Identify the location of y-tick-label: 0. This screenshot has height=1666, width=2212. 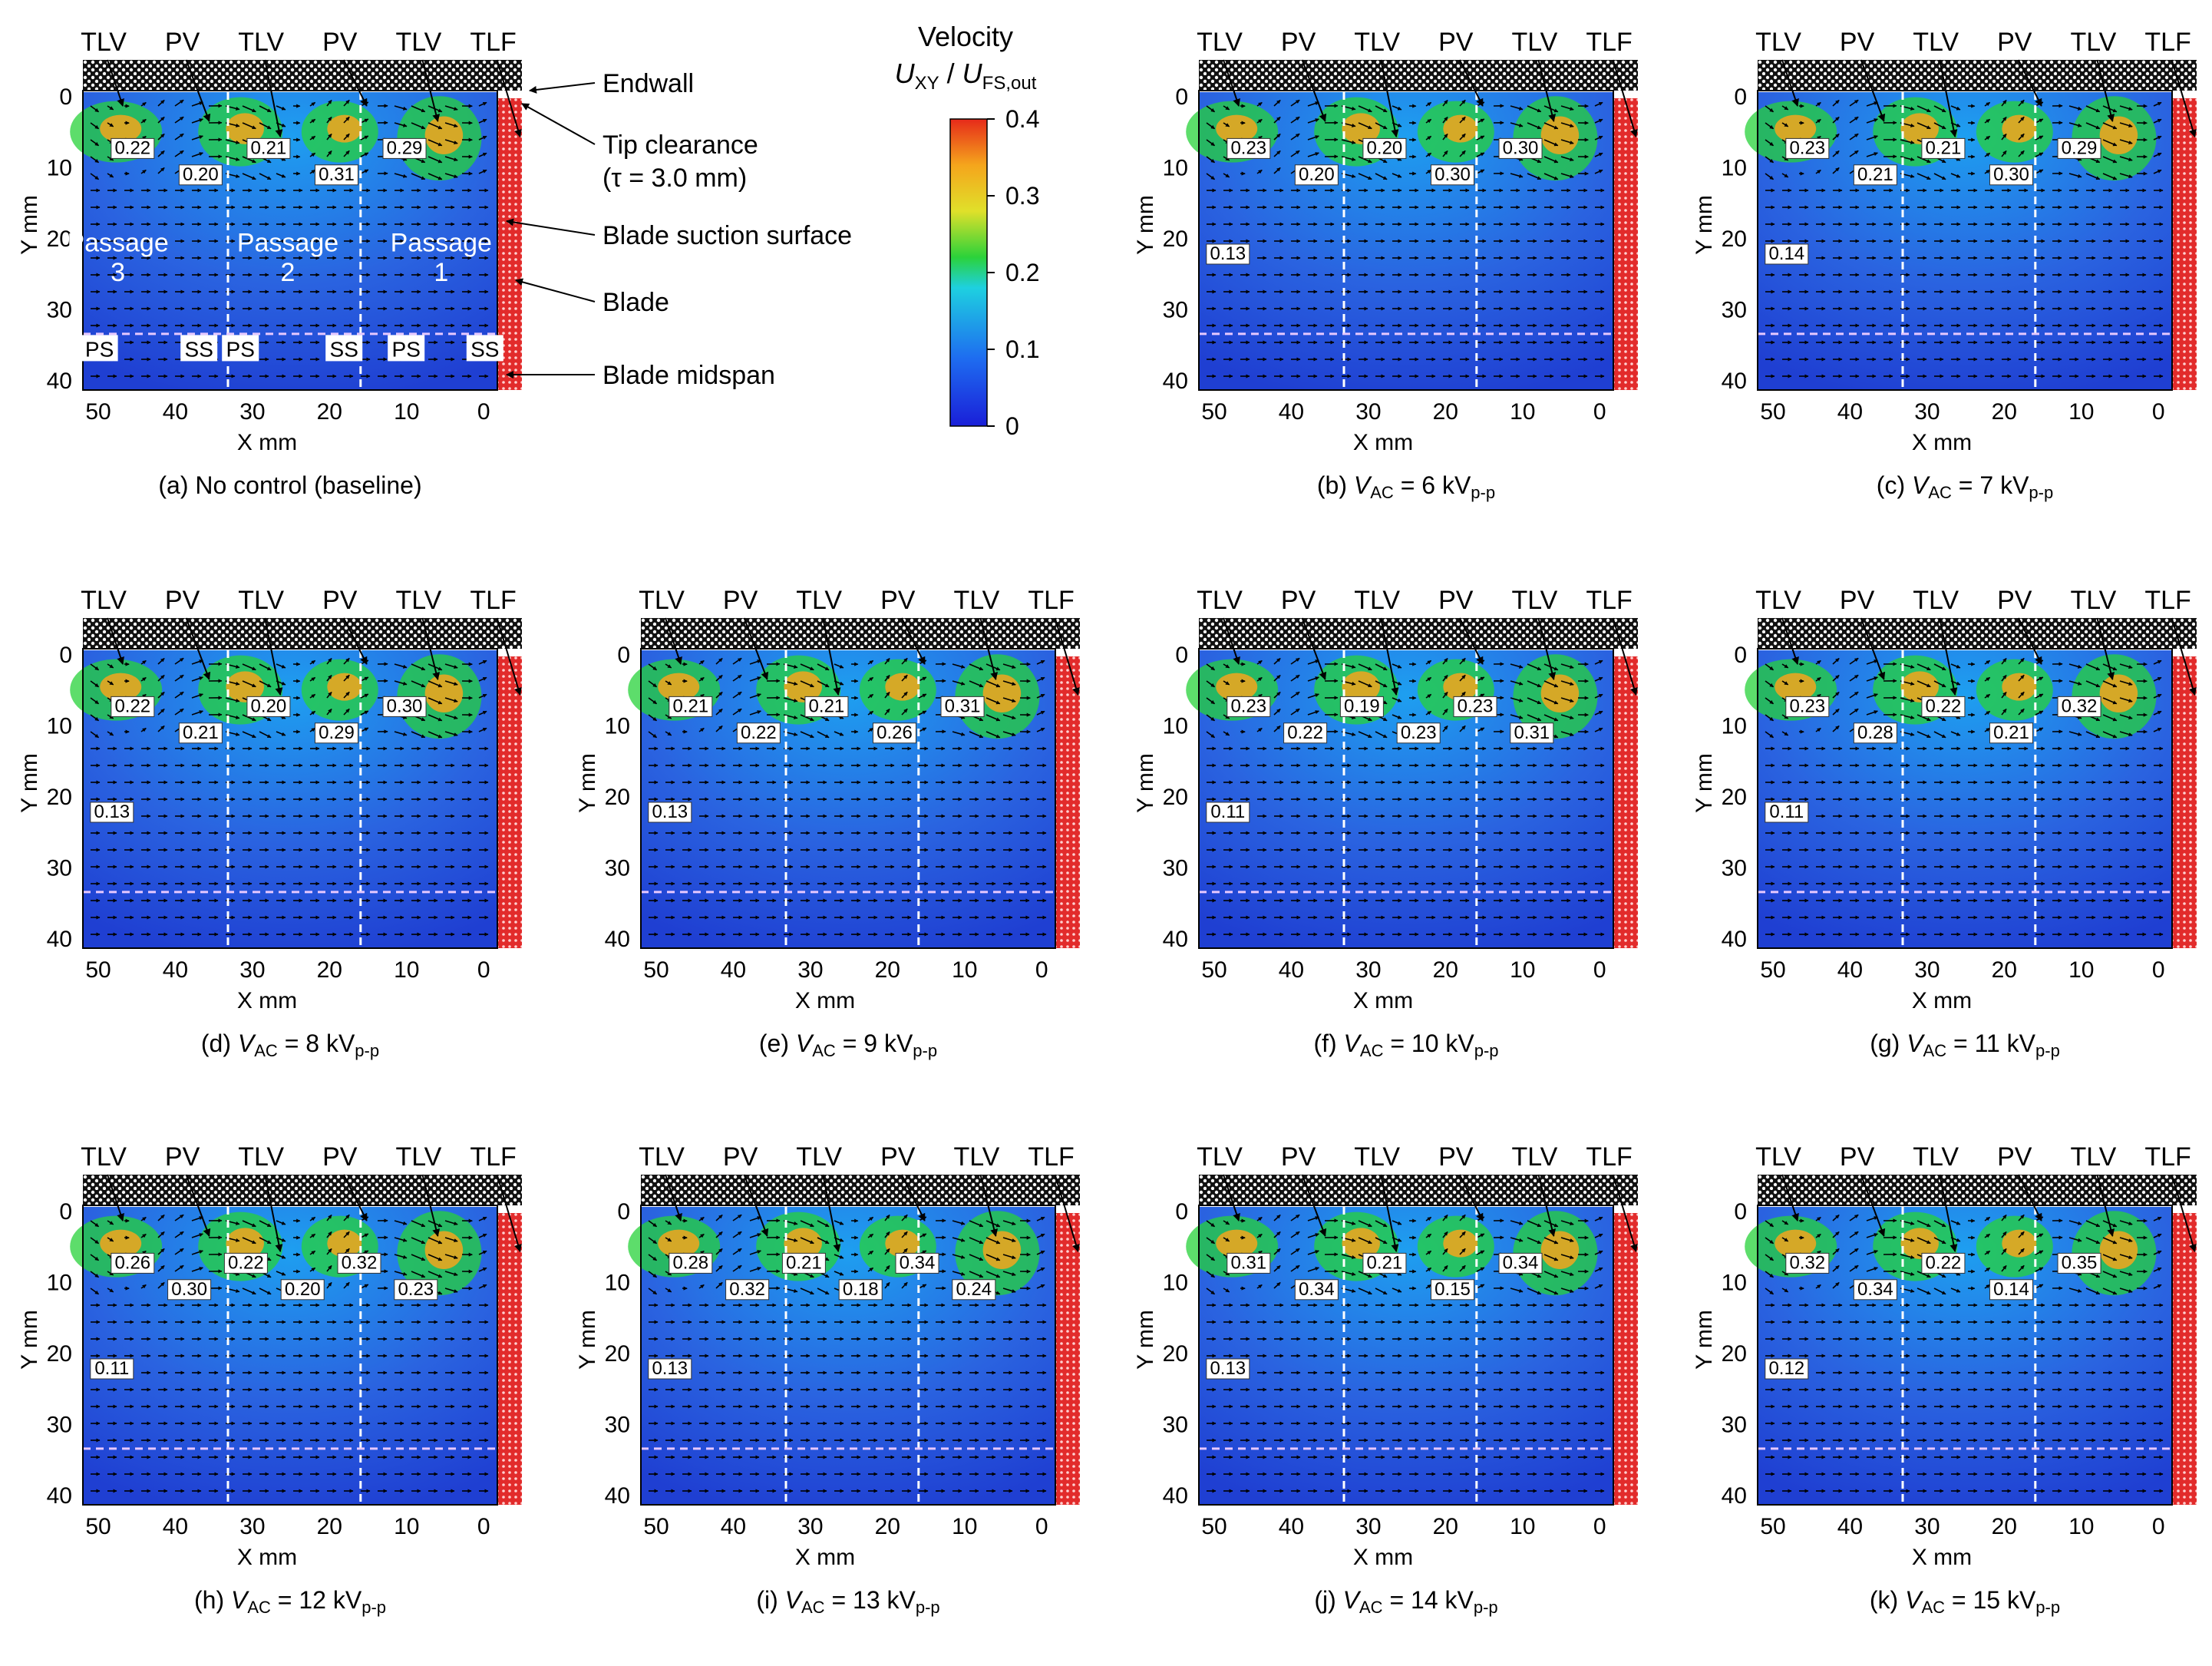
(65, 1212).